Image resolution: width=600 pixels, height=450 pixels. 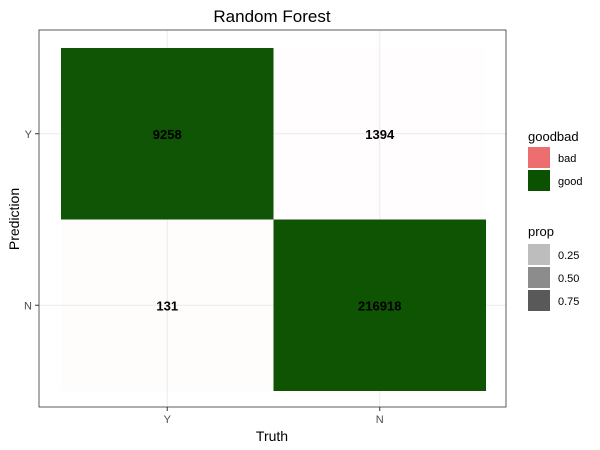 What do you see at coordinates (14, 219) in the screenshot?
I see `y-axis-title: Prediction` at bounding box center [14, 219].